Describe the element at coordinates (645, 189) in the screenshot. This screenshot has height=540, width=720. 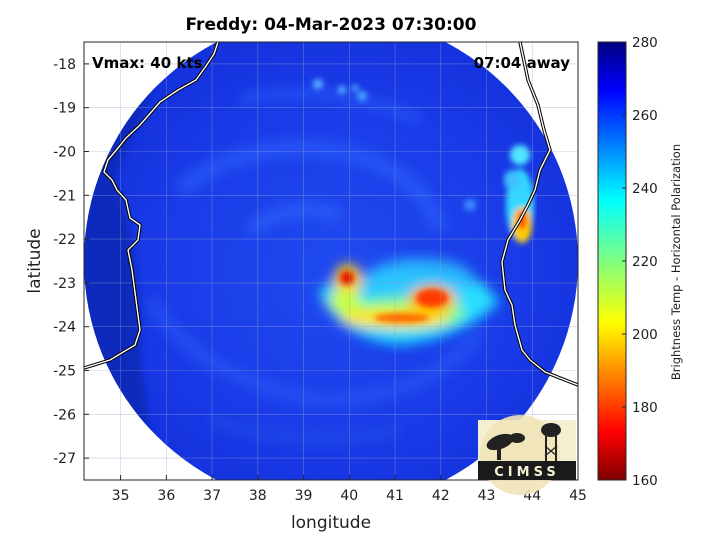
I see `colorbar-tick-label: 240` at that location.